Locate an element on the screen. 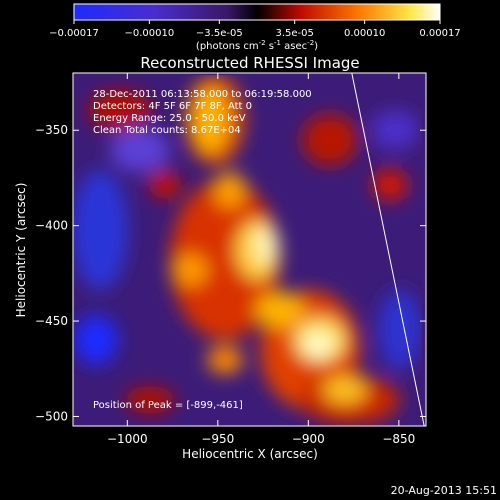  colorbar-tick-label: 0.00010 is located at coordinates (364, 33).